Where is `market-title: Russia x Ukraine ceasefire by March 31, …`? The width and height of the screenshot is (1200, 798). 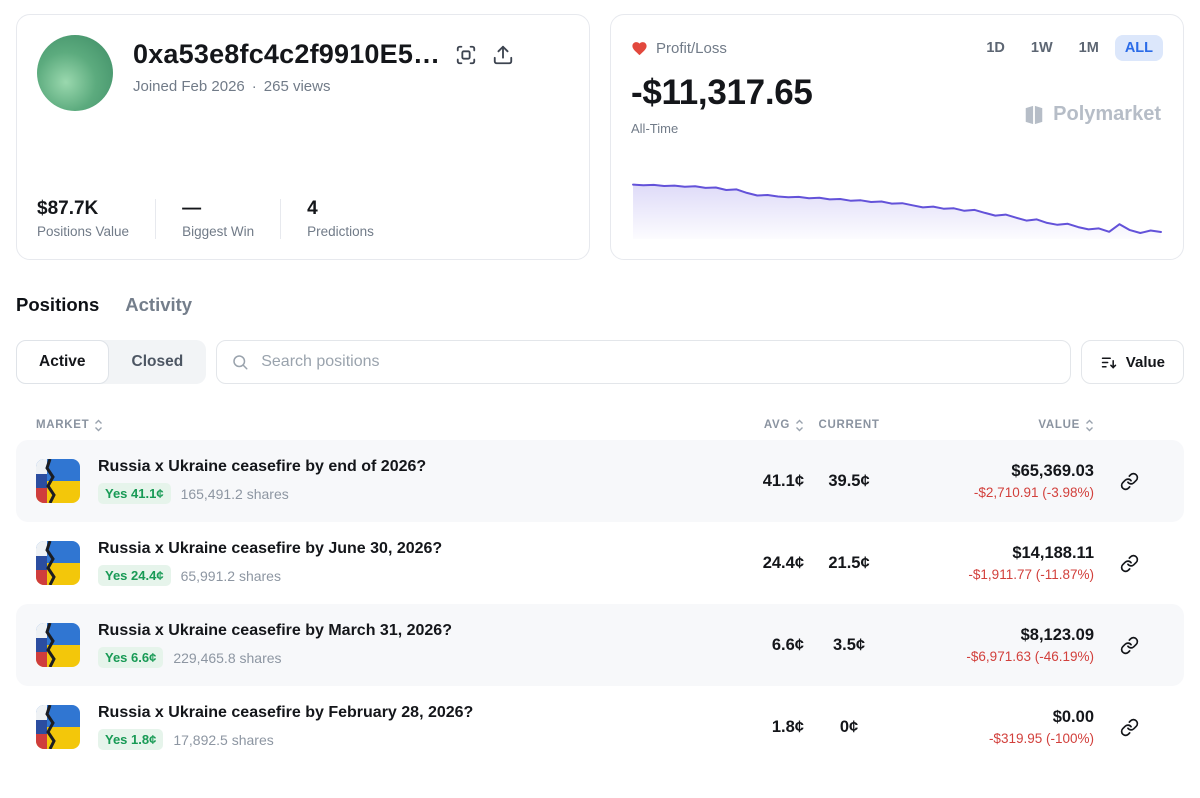 market-title: Russia x Ukraine ceasefire by March 31, … is located at coordinates (275, 630).